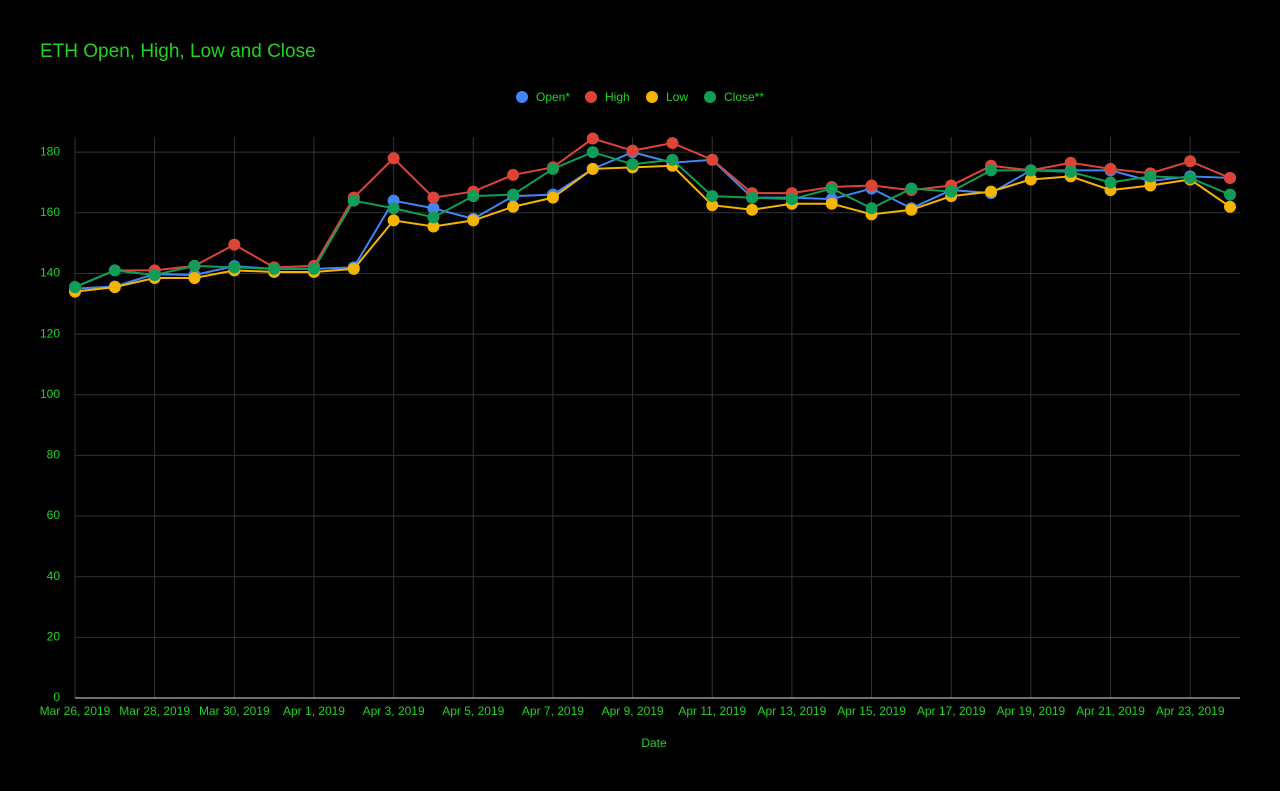  I want to click on chart-title: ETH Open, High, Low and Close, so click(178, 51).